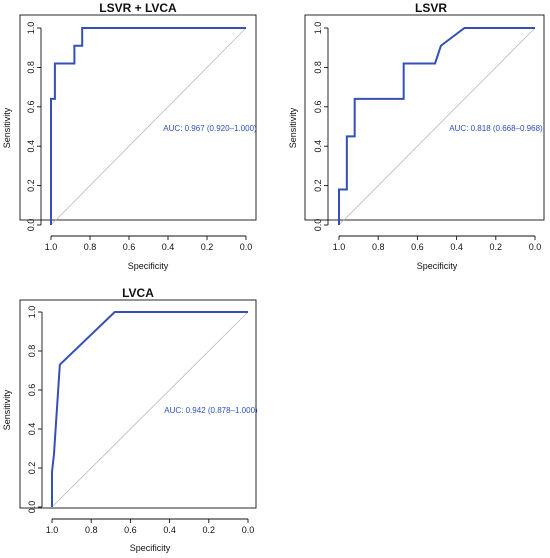 The height and width of the screenshot is (558, 550). Describe the element at coordinates (210, 128) in the screenshot. I see `auc-annotation: AUC: 0.967 (0.920–1.000)` at that location.